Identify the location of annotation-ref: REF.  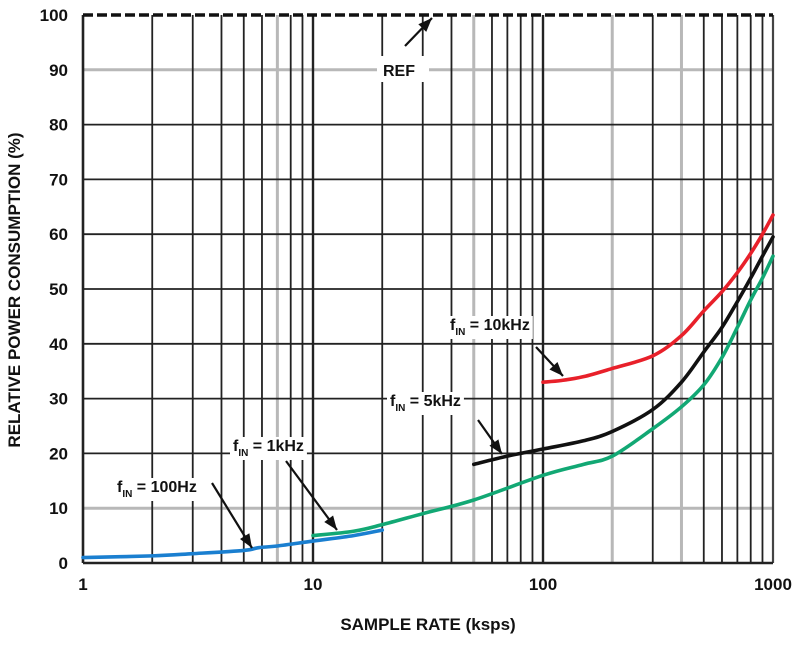
(405, 49).